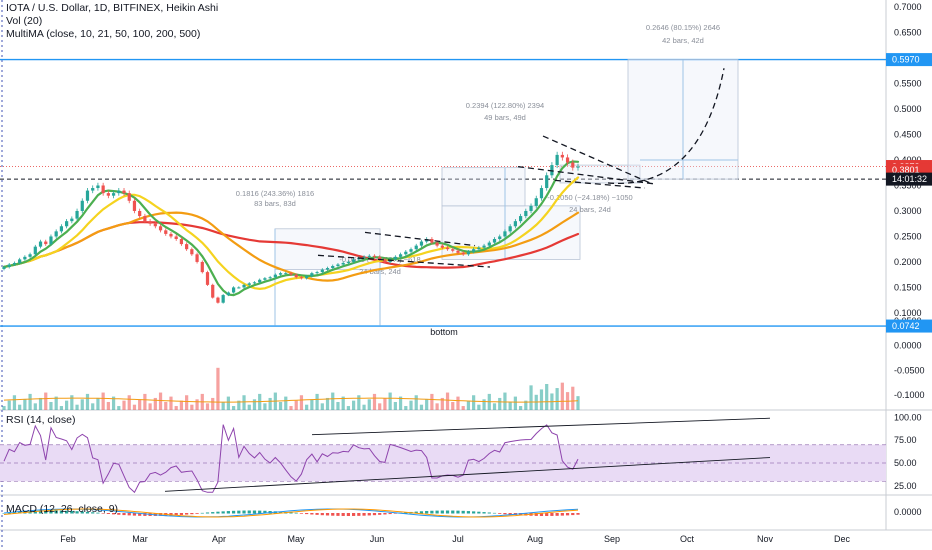 This screenshot has width=932, height=550. I want to click on time-axis-tick: Dec, so click(842, 539).